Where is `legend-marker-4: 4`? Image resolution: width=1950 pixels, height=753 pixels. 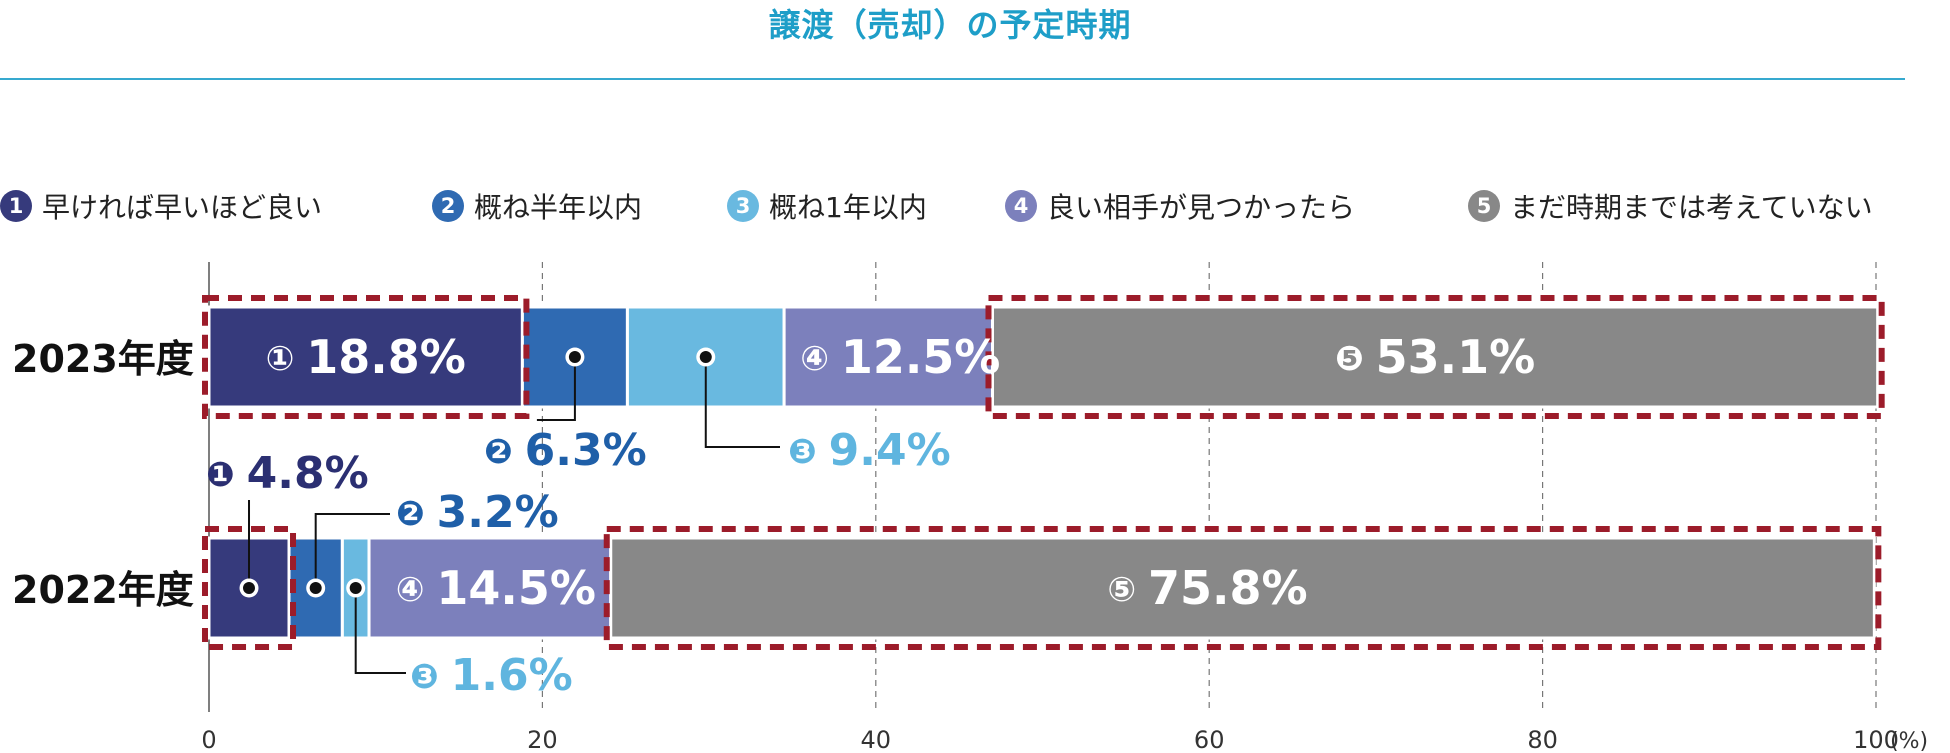 legend-marker-4: 4 is located at coordinates (1021, 206).